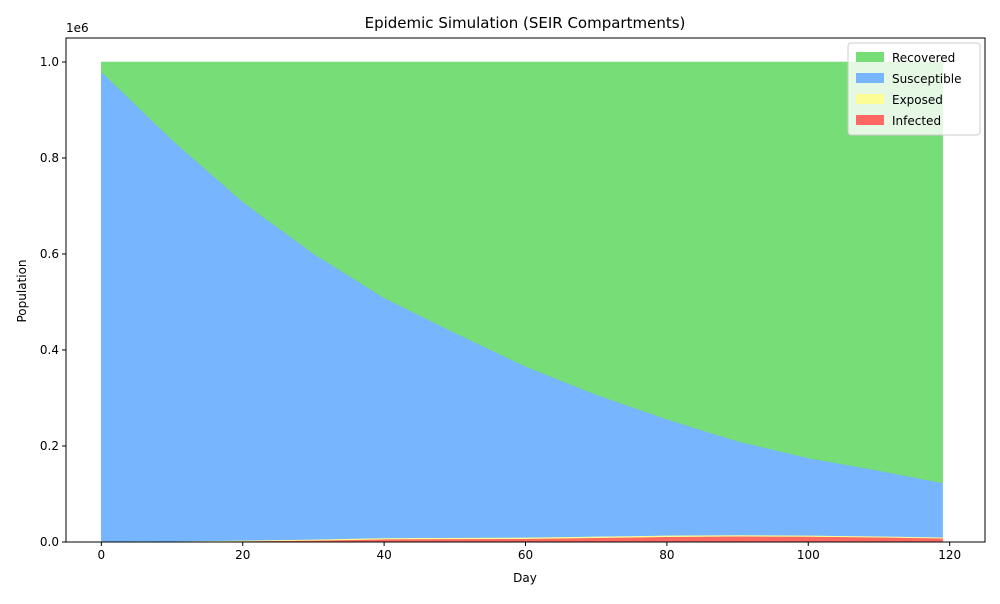 Image resolution: width=1000 pixels, height=604 pixels. Describe the element at coordinates (870, 57) in the screenshot. I see `legend-swatch-recovered` at that location.